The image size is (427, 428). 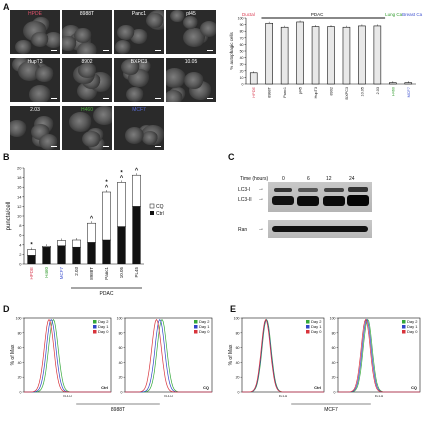 I want to click on y-tick-label: 40, so click(x=238, y=363).